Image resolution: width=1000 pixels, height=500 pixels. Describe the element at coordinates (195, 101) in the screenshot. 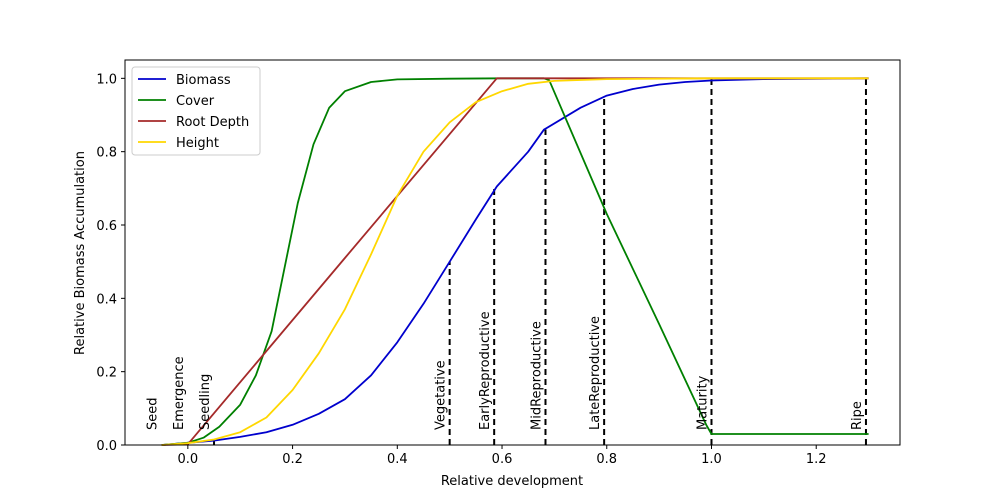

I see `legend-label-cover: Cover` at that location.